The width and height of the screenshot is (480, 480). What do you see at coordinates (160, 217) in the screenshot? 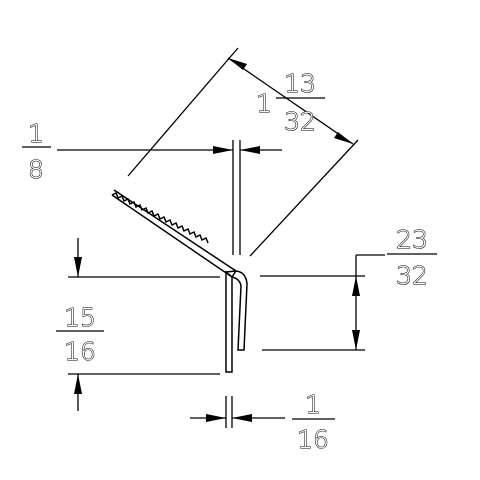
I see `fin-serrations` at bounding box center [160, 217].